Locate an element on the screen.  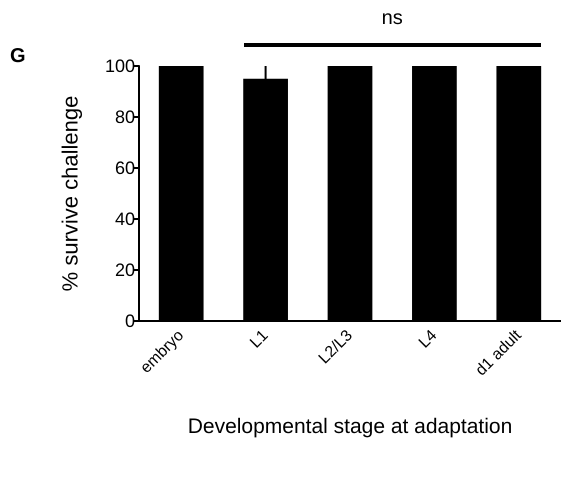
y-tick-label: 100 is located at coordinates (119, 66).